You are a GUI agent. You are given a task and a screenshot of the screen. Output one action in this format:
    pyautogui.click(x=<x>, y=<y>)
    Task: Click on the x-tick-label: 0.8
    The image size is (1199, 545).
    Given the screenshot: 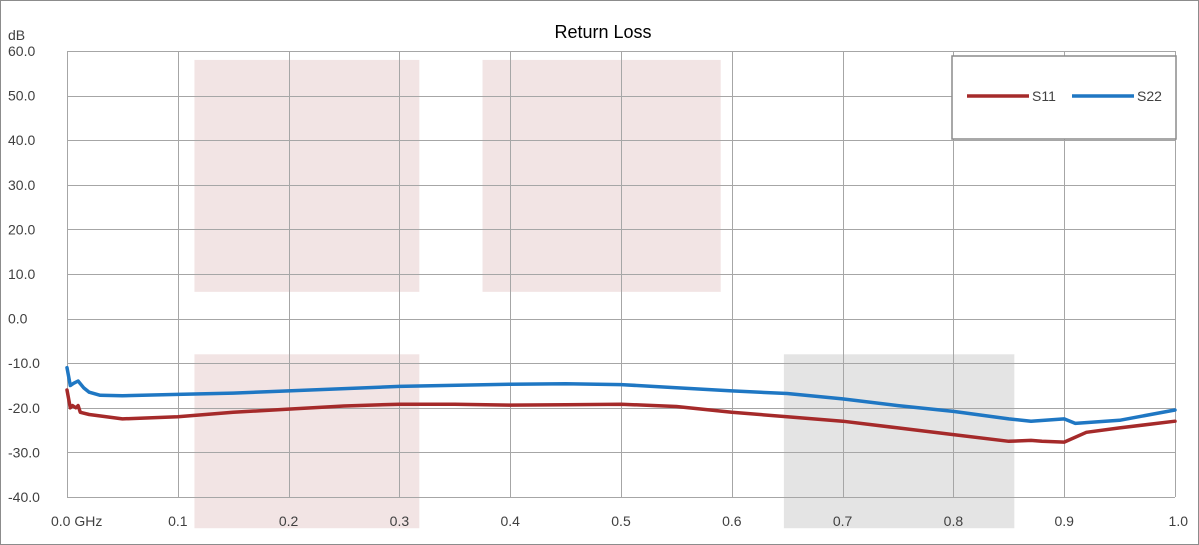 What is the action you would take?
    pyautogui.click(x=954, y=521)
    